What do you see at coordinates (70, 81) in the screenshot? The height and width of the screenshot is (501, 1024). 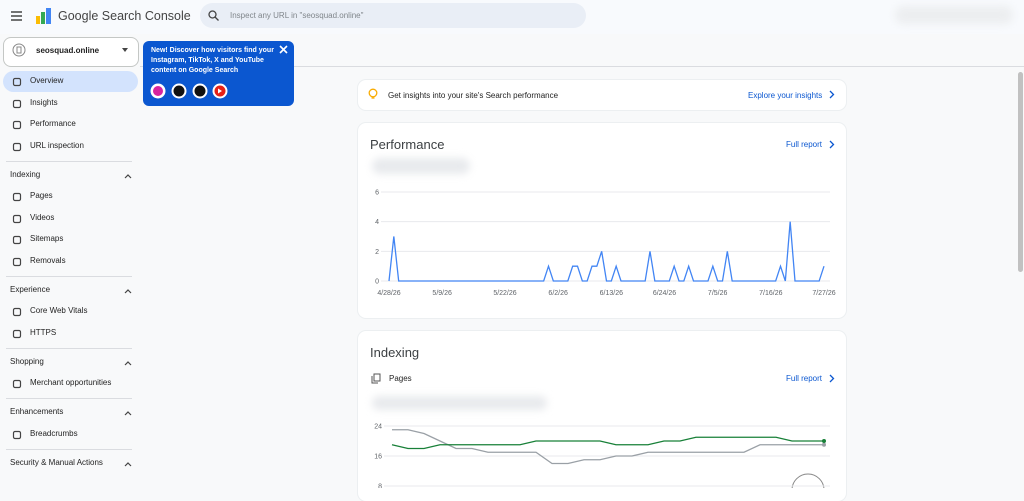 I see `nav-selected` at bounding box center [70, 81].